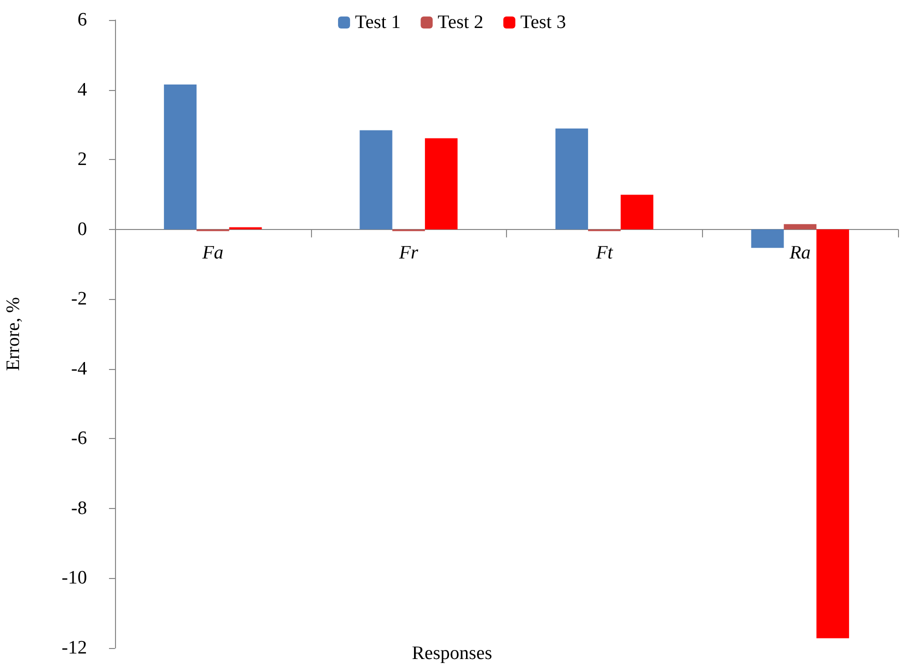 This screenshot has width=904, height=665. Describe the element at coordinates (79, 299) in the screenshot. I see `y-tick-label: -2` at that location.